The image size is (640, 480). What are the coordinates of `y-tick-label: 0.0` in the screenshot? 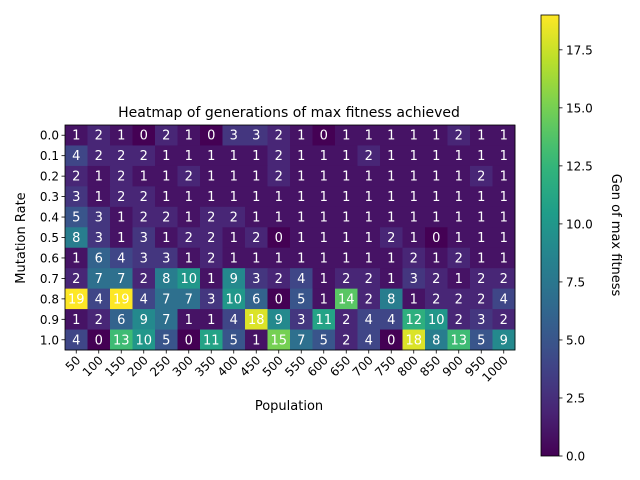 It's located at (49, 136).